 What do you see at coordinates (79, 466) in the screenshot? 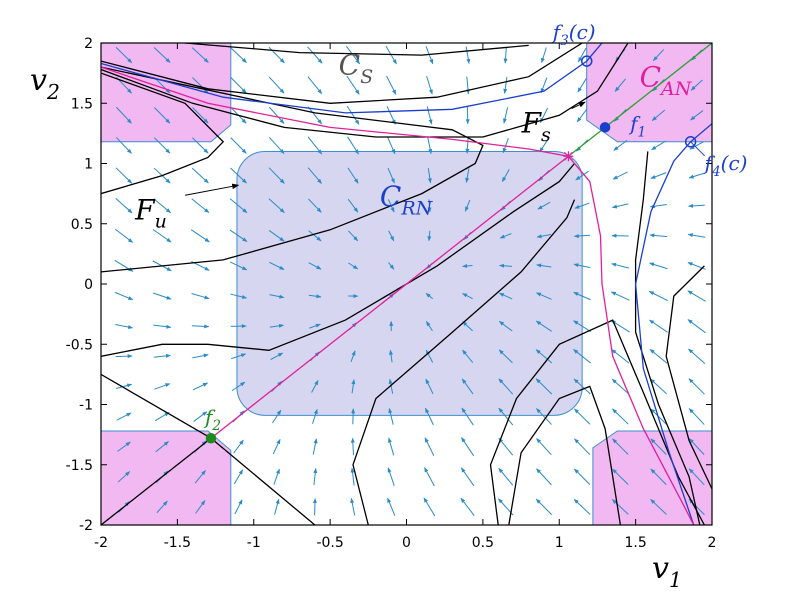
I see `y-tick-label: -1.5` at bounding box center [79, 466].